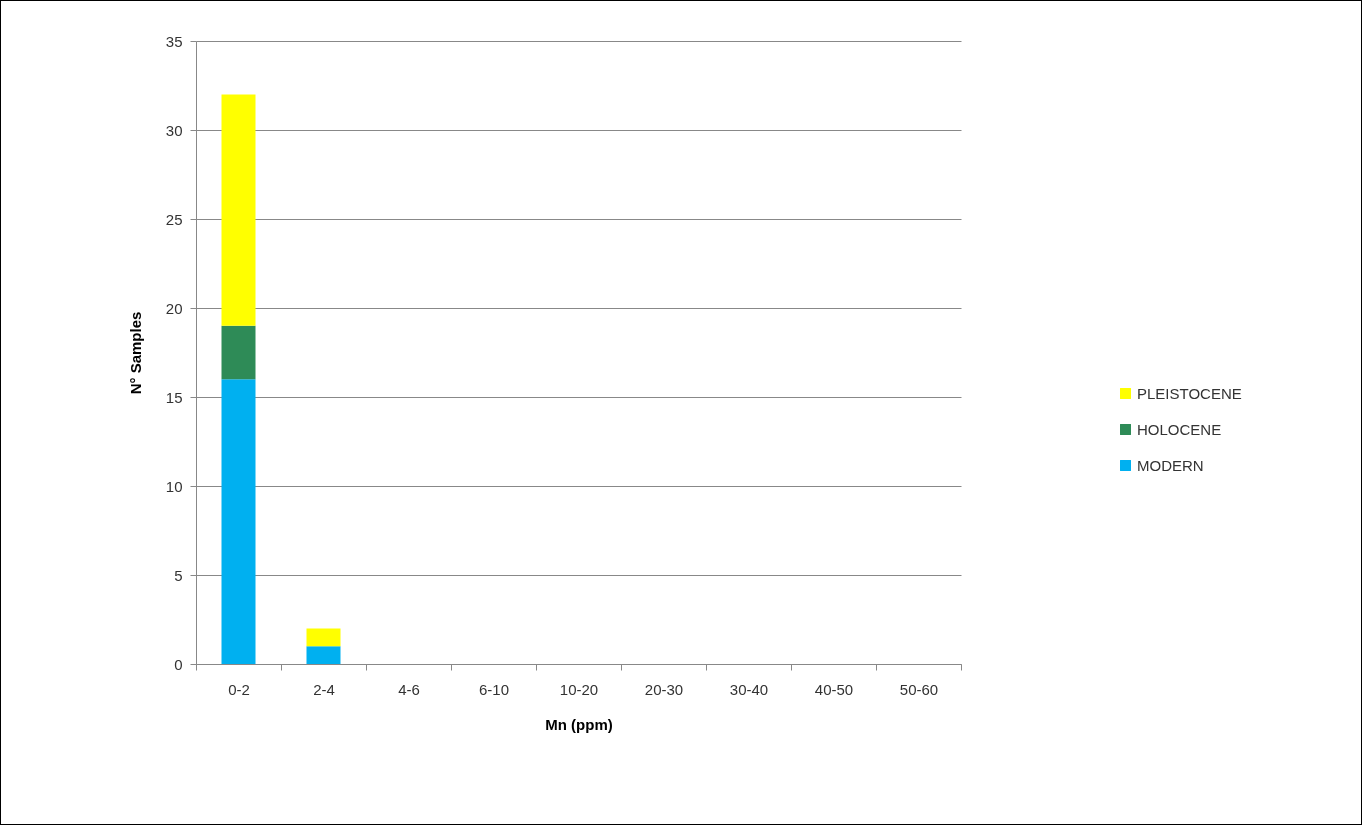  Describe the element at coordinates (409, 689) in the screenshot. I see `x-tick-label: 4-6` at that location.